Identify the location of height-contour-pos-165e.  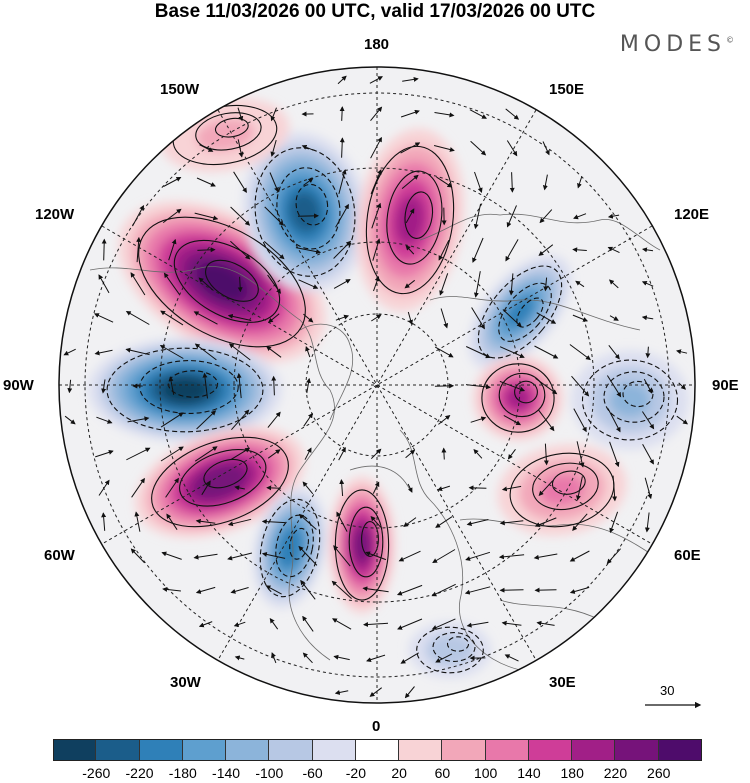
(410, 220).